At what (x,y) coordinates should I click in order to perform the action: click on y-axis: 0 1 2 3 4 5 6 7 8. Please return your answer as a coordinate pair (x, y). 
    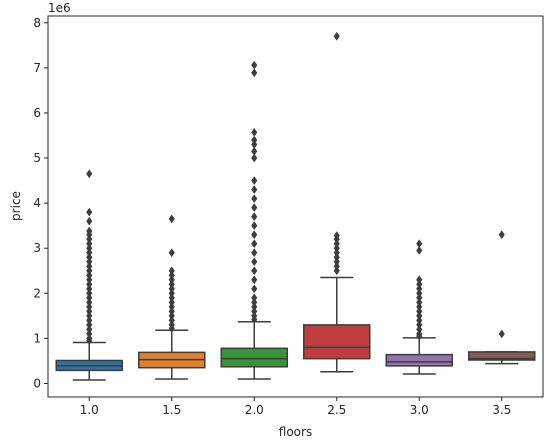
    Looking at the image, I should click on (40, 203).